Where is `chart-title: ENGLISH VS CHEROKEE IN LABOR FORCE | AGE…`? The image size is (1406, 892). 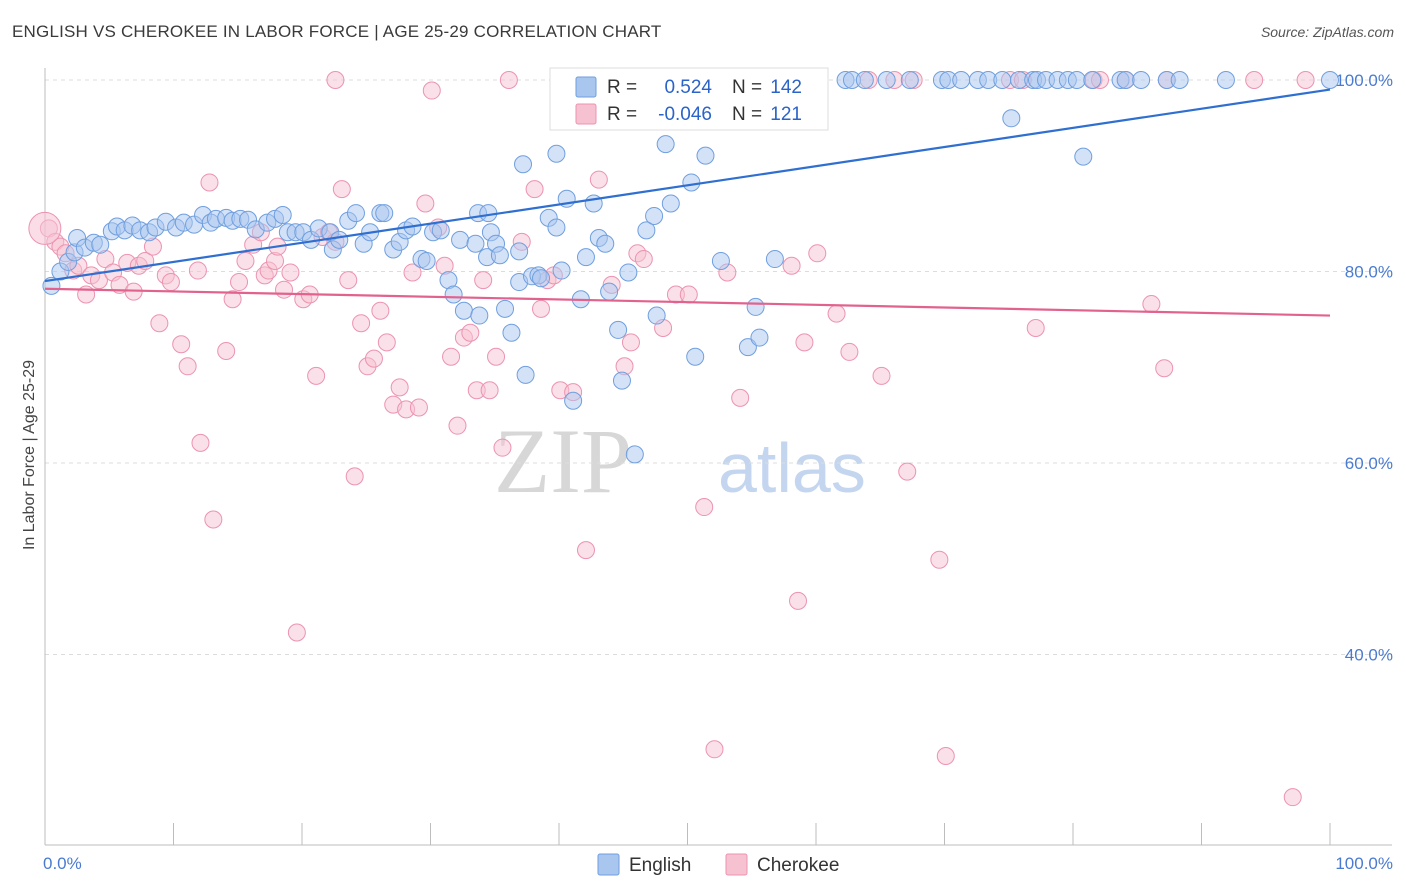
chart-title: ENGLISH VS CHEROKEE IN LABOR FORCE | AGE… is located at coordinates (337, 31).